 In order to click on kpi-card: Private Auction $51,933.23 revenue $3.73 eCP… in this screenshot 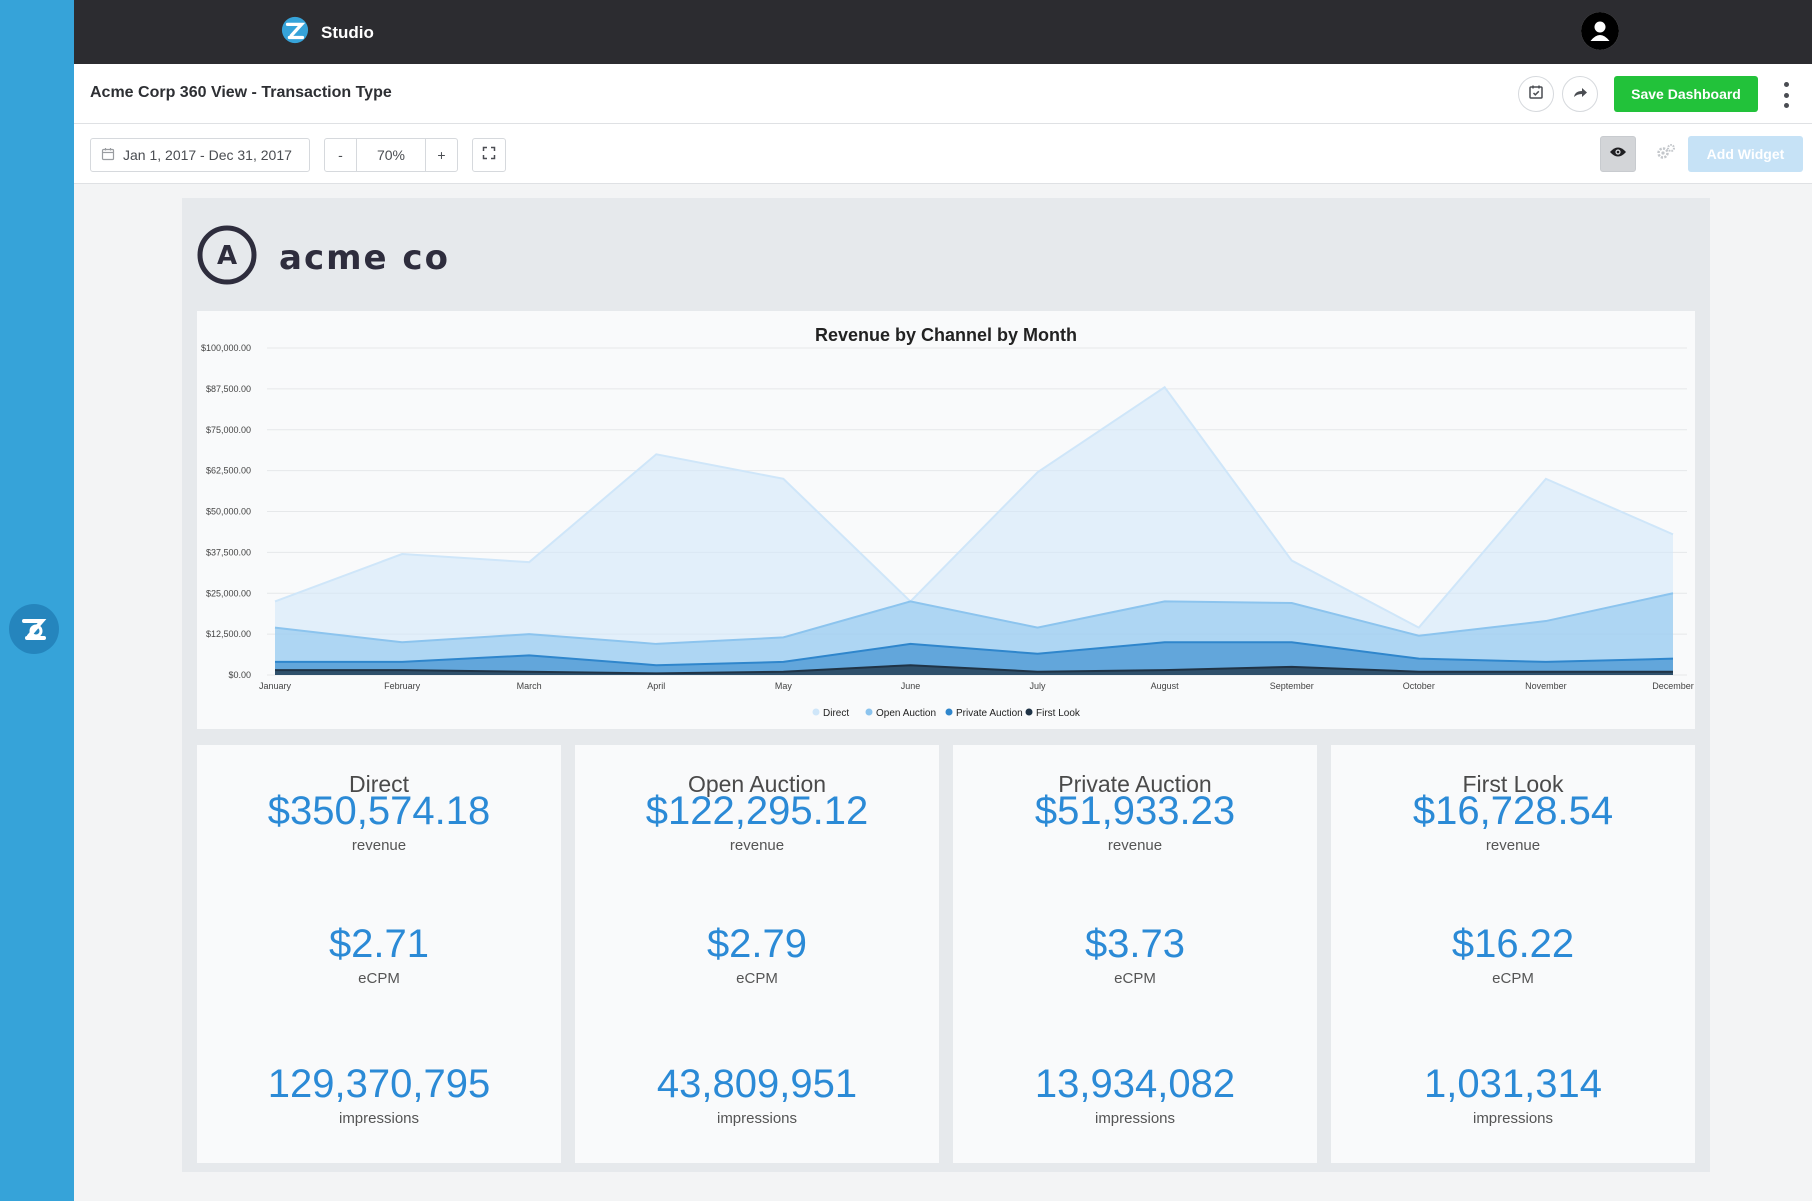, I will do `click(1135, 954)`.